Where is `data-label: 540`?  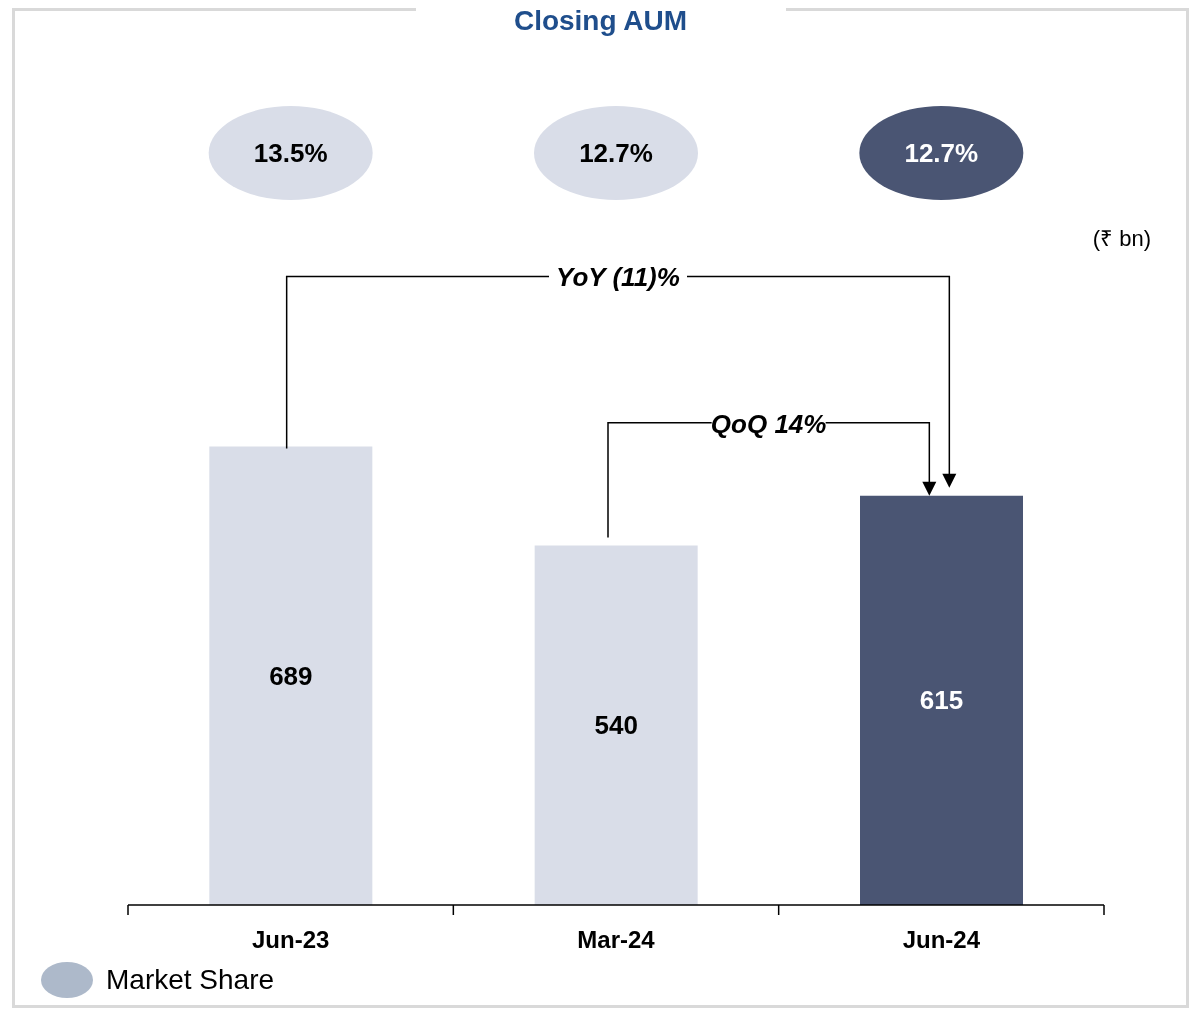
data-label: 540 is located at coordinates (616, 725).